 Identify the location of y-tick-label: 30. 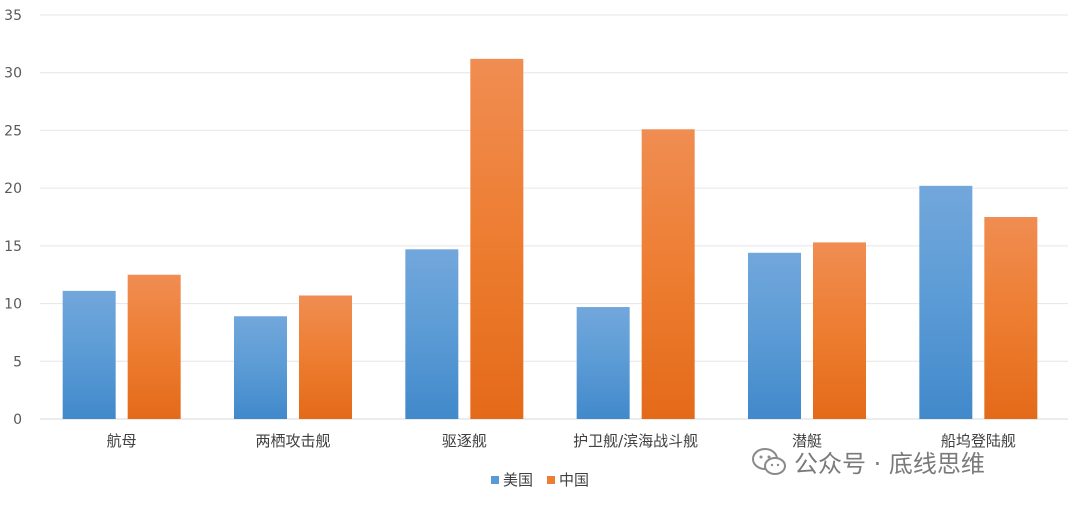
(13, 74).